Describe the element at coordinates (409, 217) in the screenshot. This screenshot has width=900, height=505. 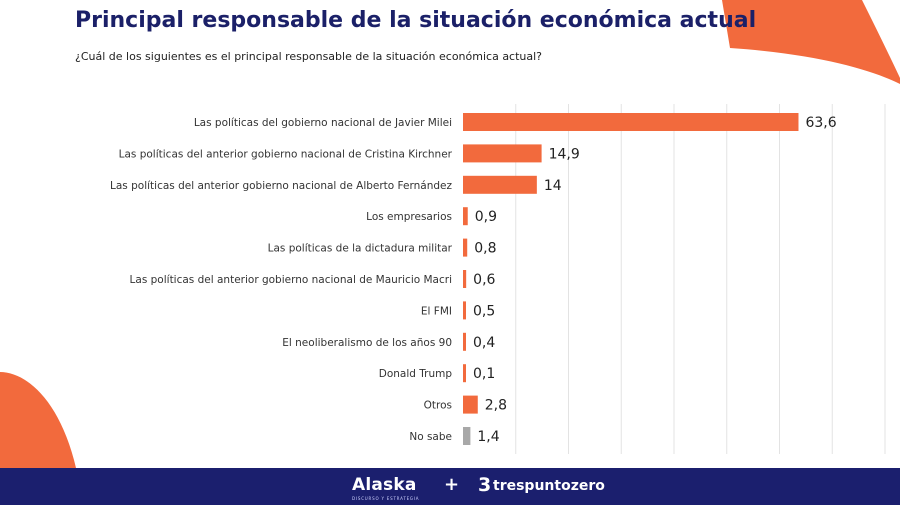
I see `category-label: Los empresarios` at that location.